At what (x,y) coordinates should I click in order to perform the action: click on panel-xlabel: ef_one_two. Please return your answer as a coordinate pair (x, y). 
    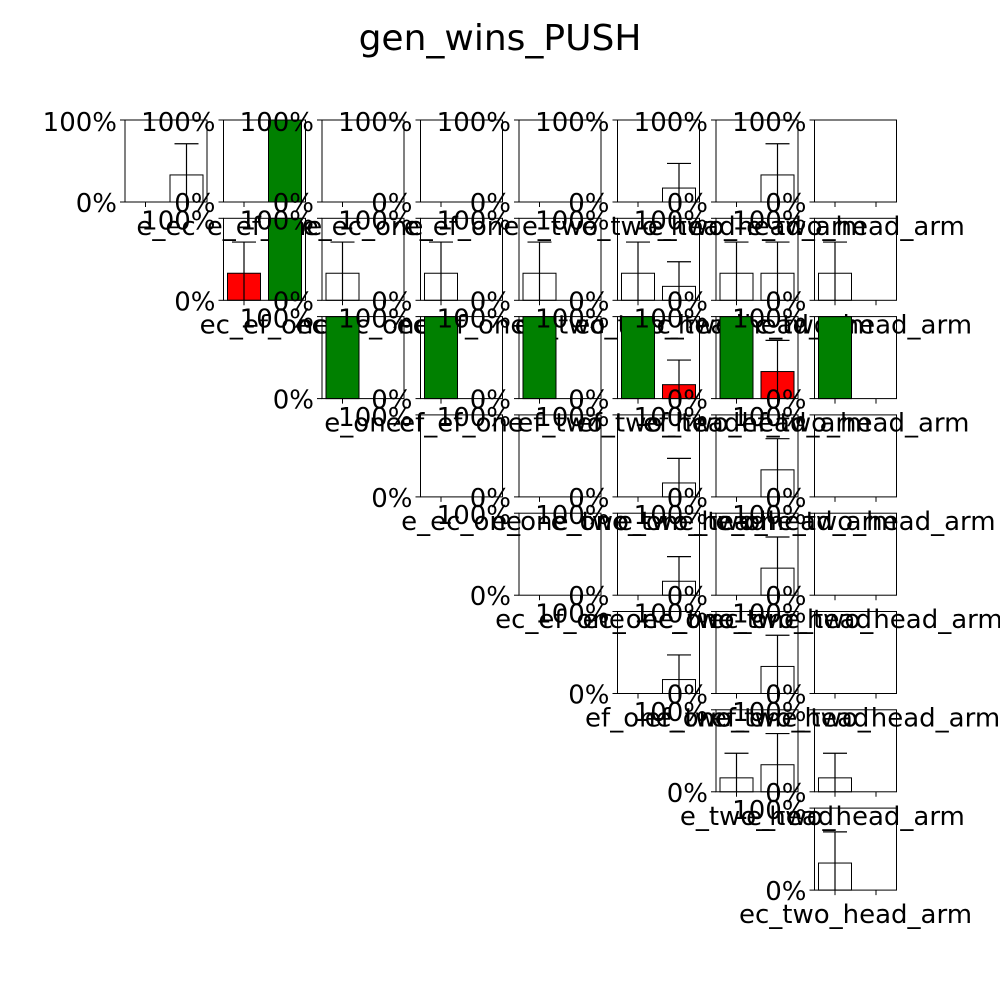
    Looking at the image, I should click on (658, 719).